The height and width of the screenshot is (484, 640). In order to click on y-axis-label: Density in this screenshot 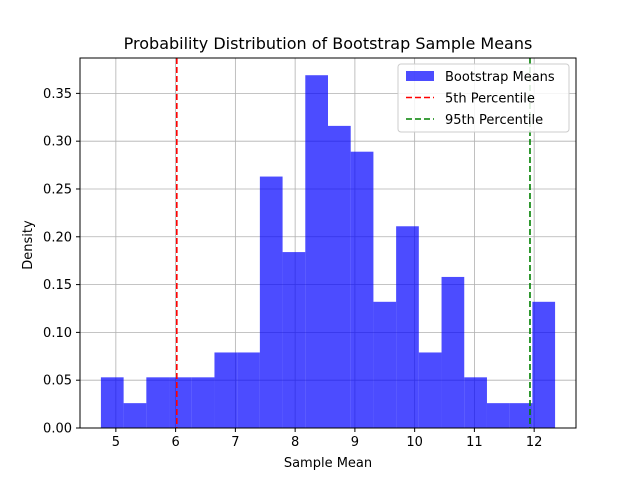, I will do `click(28, 245)`.